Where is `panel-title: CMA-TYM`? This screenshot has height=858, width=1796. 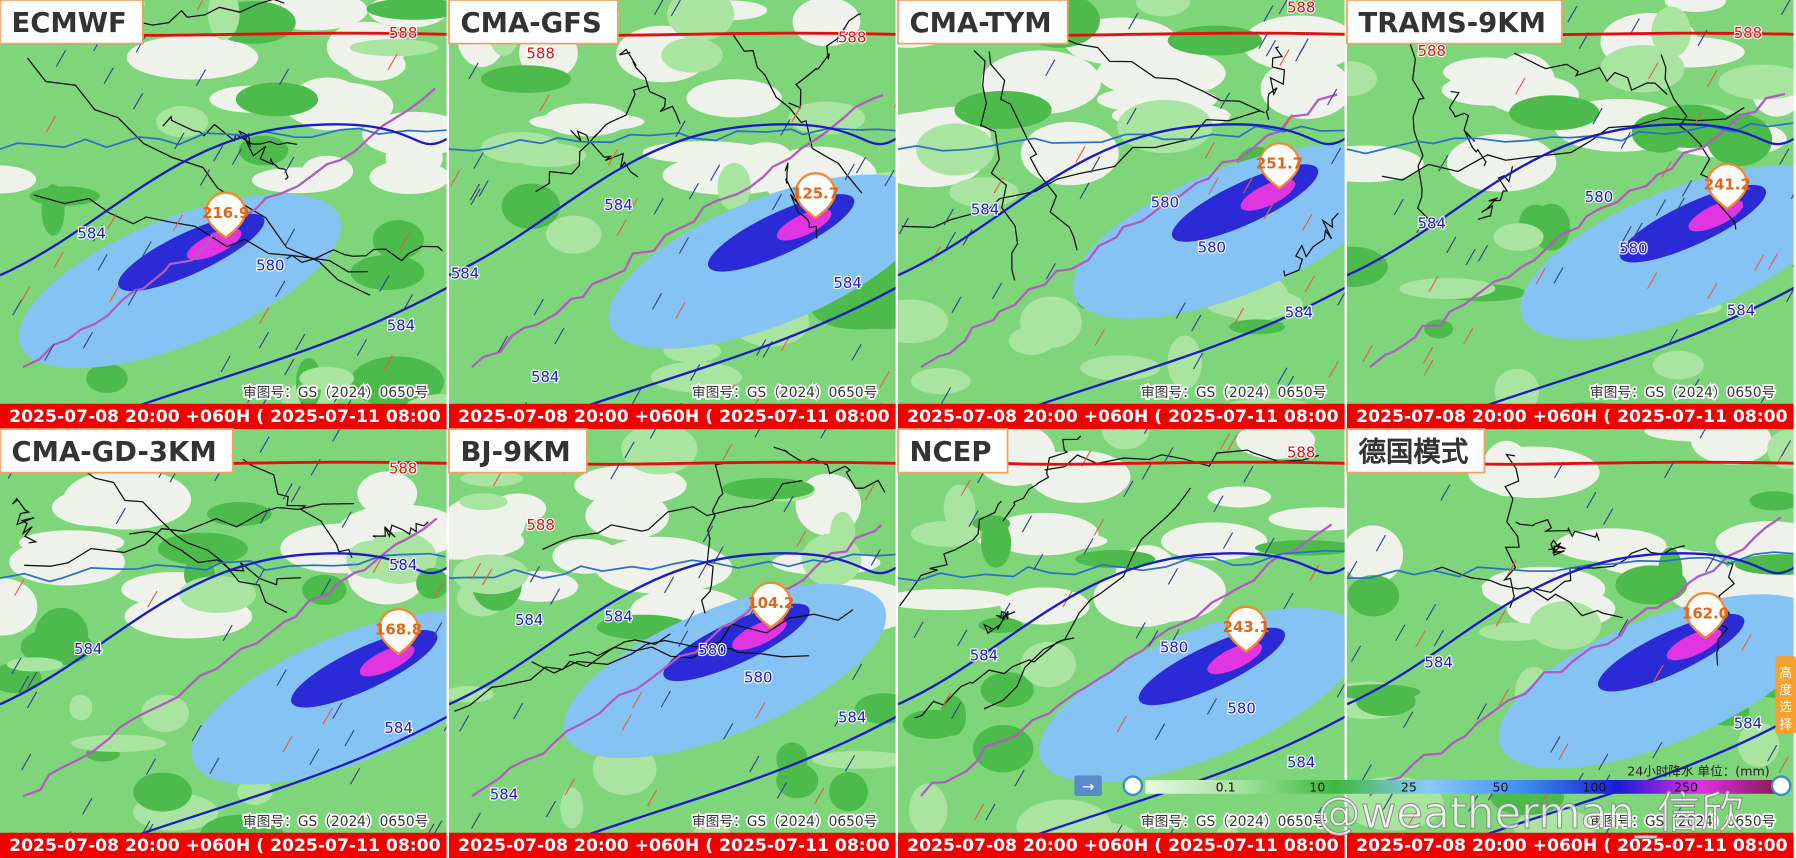
panel-title: CMA-TYM is located at coordinates (980, 23).